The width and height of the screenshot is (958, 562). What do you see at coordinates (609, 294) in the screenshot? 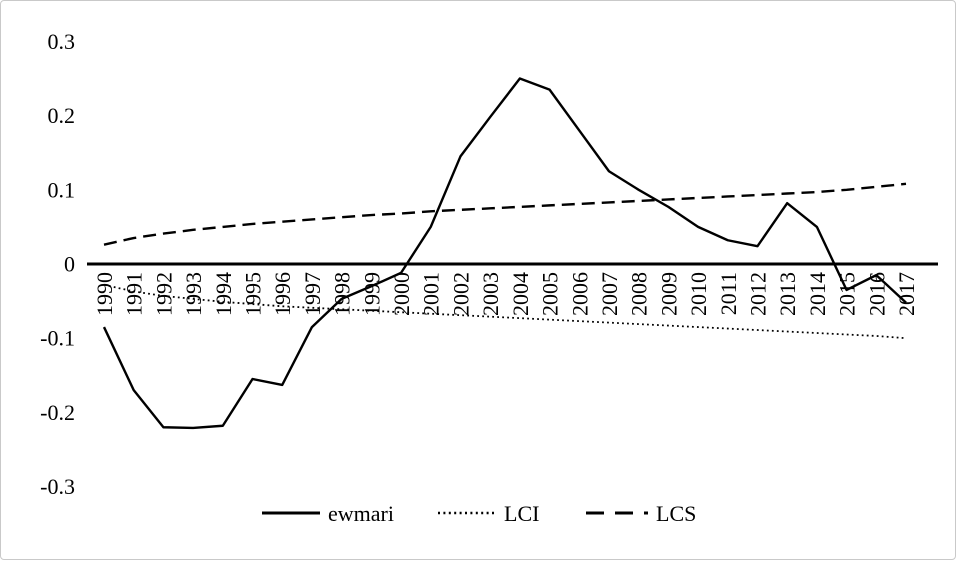
I see `x-tick-label: 2007` at bounding box center [609, 294].